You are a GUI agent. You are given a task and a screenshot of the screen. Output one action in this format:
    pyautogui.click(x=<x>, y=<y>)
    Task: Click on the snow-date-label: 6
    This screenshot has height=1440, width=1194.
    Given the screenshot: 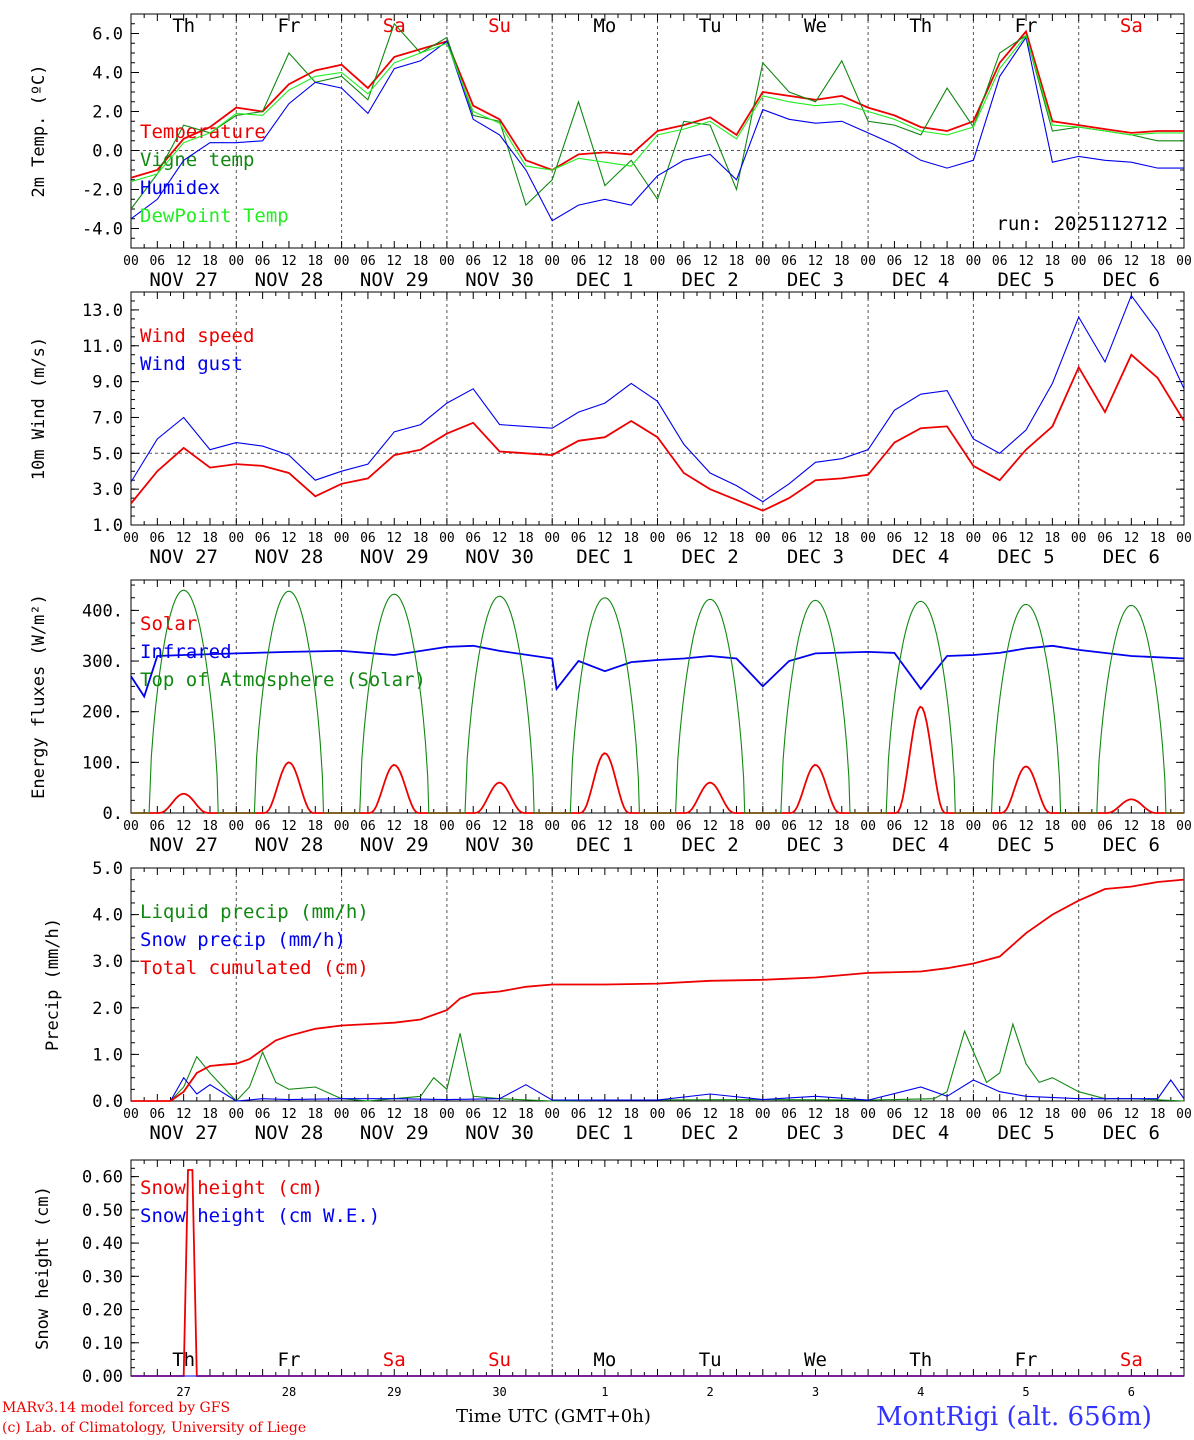 What is the action you would take?
    pyautogui.click(x=1131, y=1392)
    